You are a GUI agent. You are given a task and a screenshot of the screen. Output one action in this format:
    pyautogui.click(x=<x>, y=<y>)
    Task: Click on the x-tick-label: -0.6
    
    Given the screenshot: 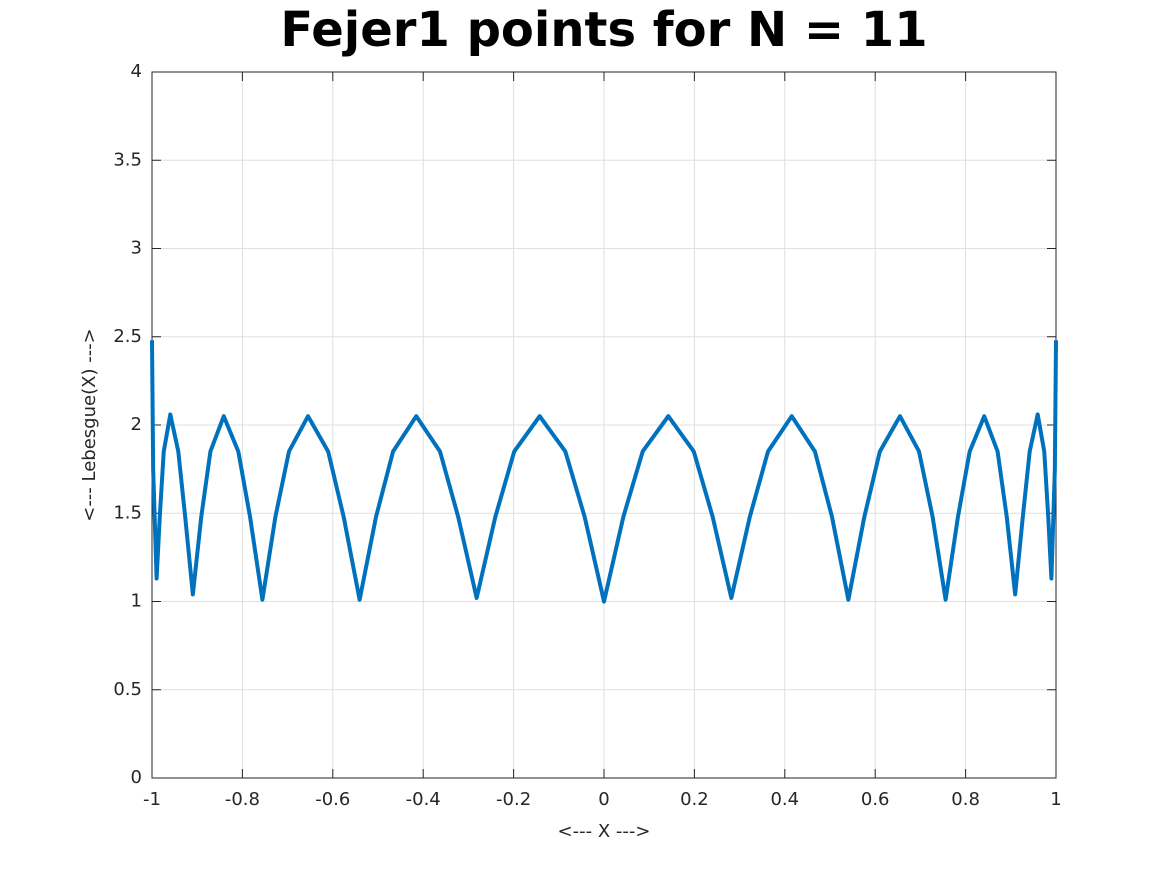 What is the action you would take?
    pyautogui.click(x=332, y=799)
    